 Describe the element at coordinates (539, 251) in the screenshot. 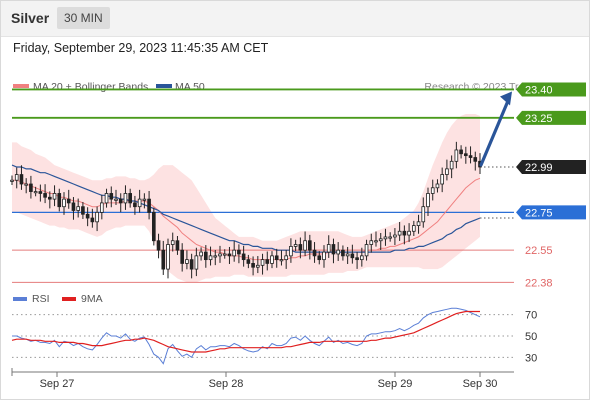

I see `level-label-22.55: 22.55` at that location.